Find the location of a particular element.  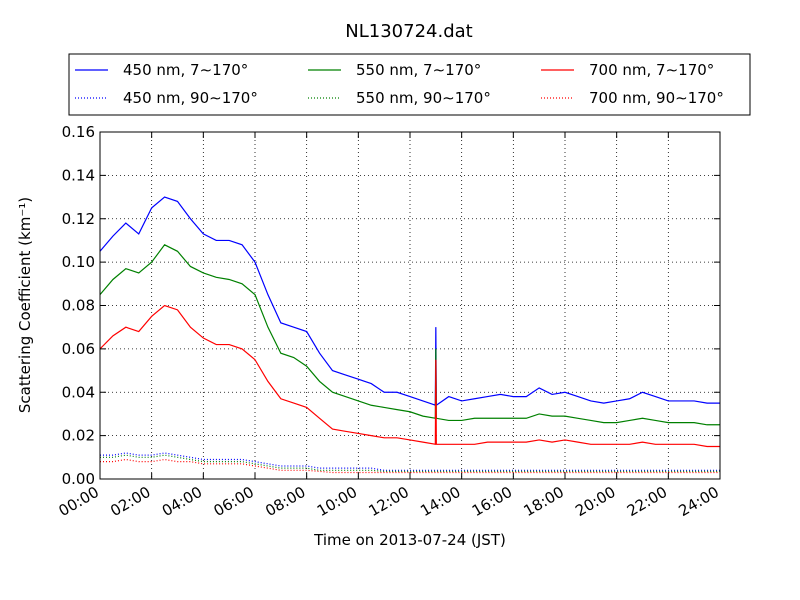

x-tick-label: 12:00 is located at coordinates (389, 501).